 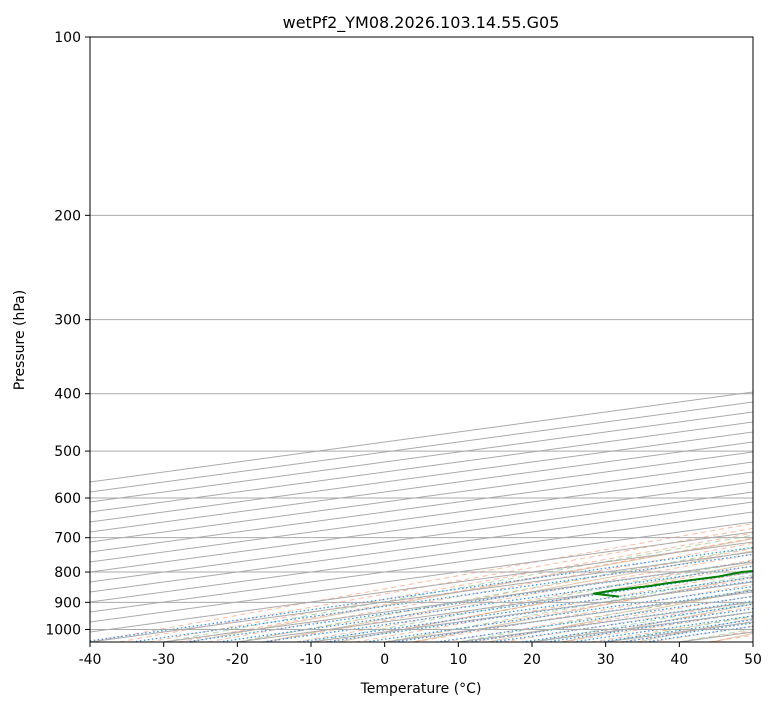 I want to click on y-tick-label: 200, so click(x=67, y=216).